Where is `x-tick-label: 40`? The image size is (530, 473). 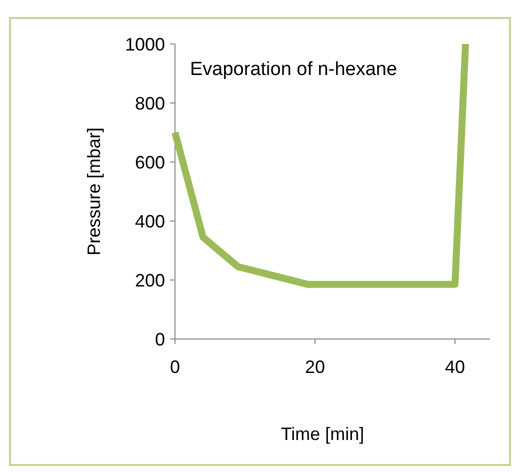 x-tick-label: 40 is located at coordinates (455, 367).